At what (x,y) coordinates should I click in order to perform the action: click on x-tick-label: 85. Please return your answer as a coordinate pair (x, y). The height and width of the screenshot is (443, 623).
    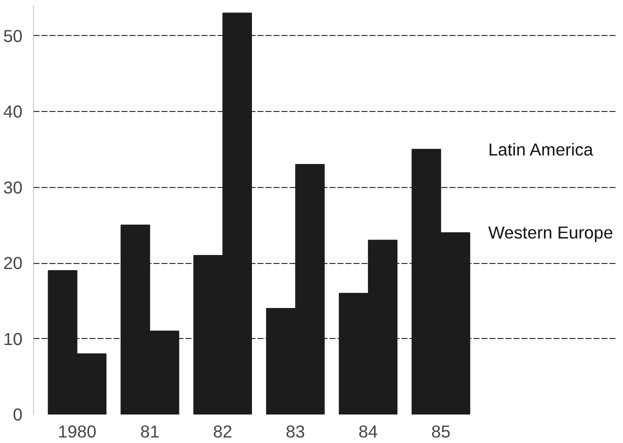
    Looking at the image, I should click on (441, 432).